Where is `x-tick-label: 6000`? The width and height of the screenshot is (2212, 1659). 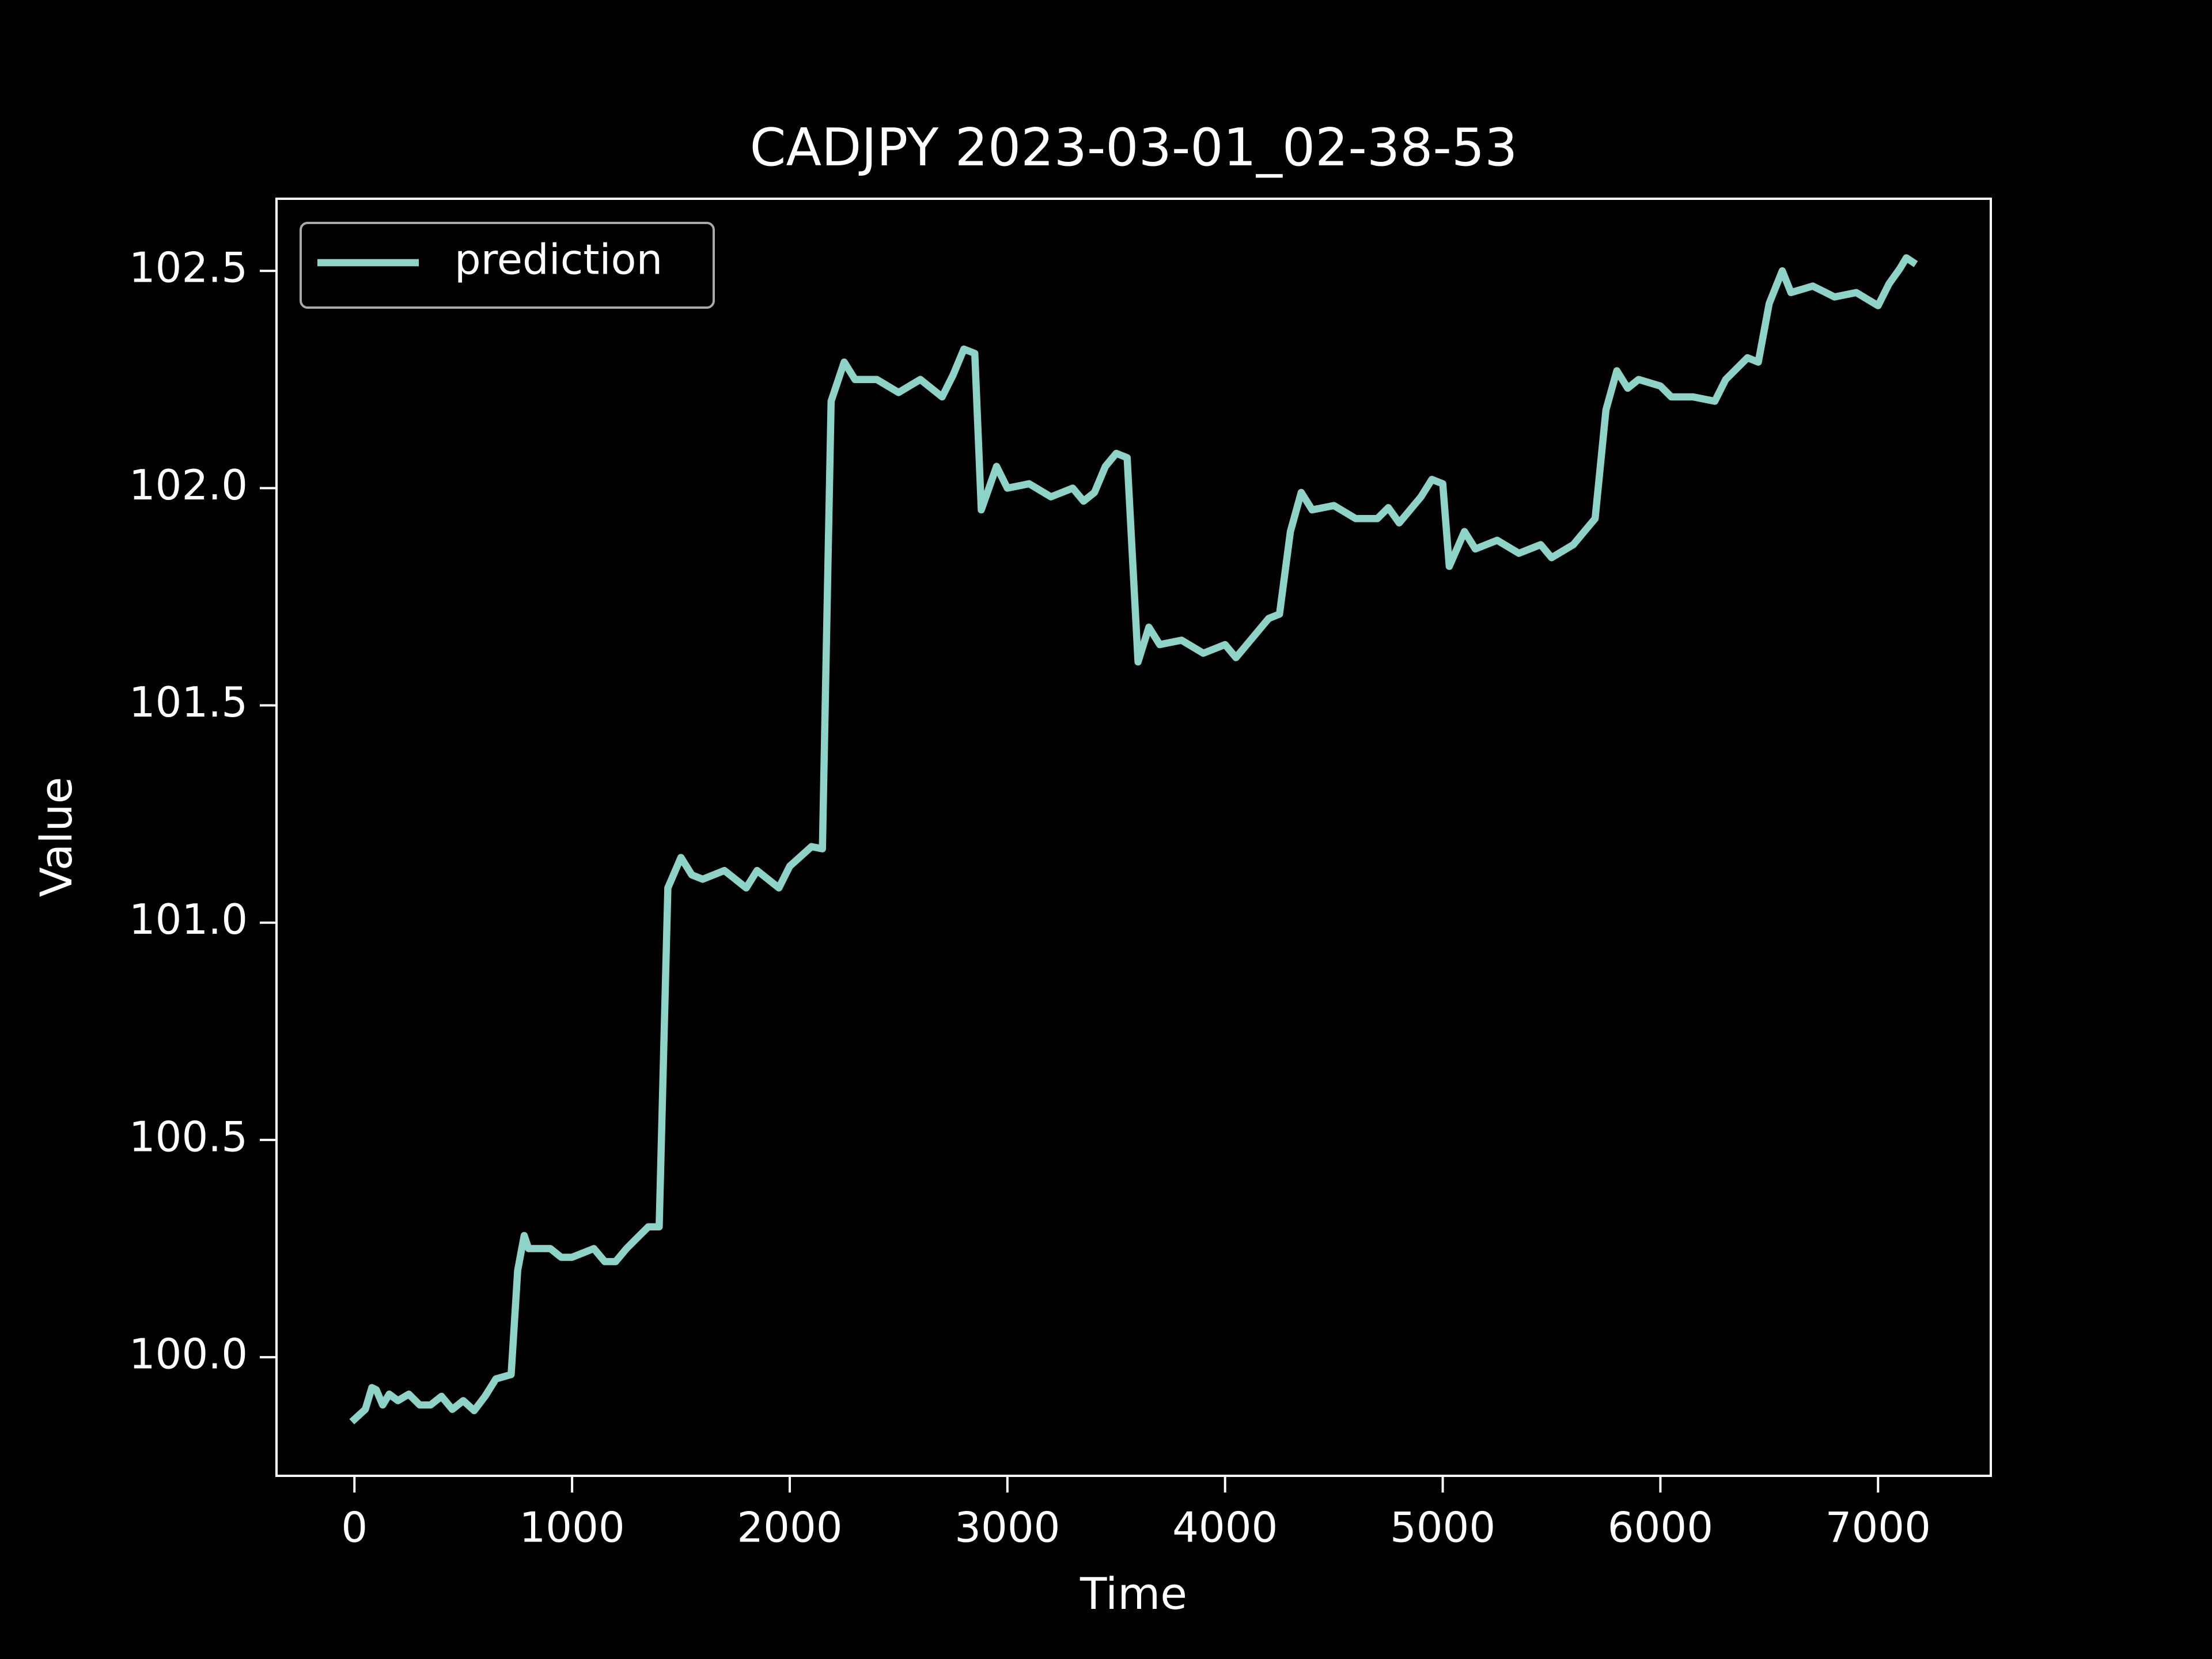
x-tick-label: 6000 is located at coordinates (1660, 1527).